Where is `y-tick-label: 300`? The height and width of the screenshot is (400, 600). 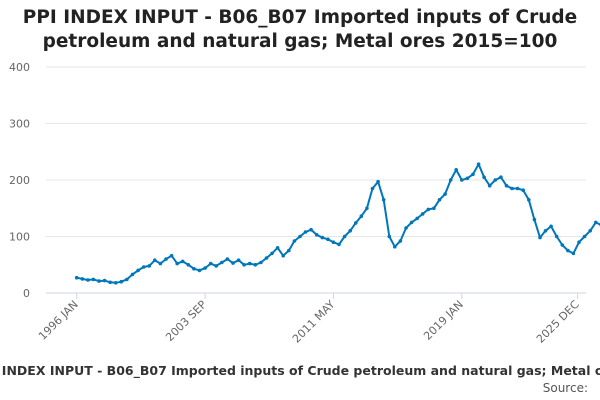
y-tick-label: 300 is located at coordinates (19, 124).